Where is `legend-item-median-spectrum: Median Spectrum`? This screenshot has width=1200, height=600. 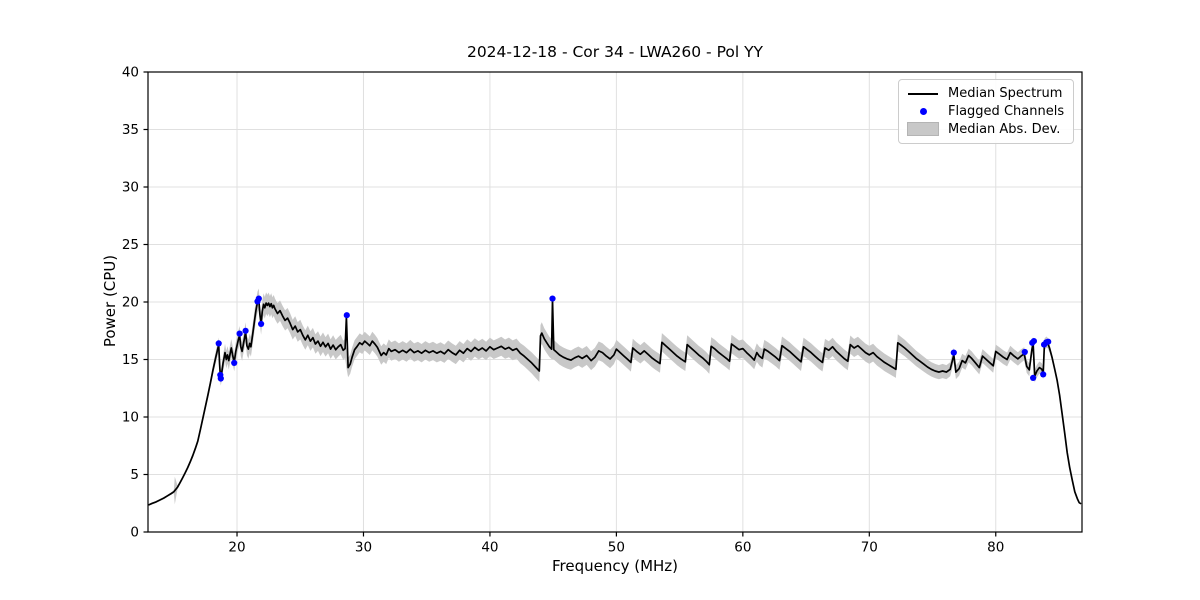
legend-item-median-spectrum: Median Spectrum is located at coordinates (985, 94).